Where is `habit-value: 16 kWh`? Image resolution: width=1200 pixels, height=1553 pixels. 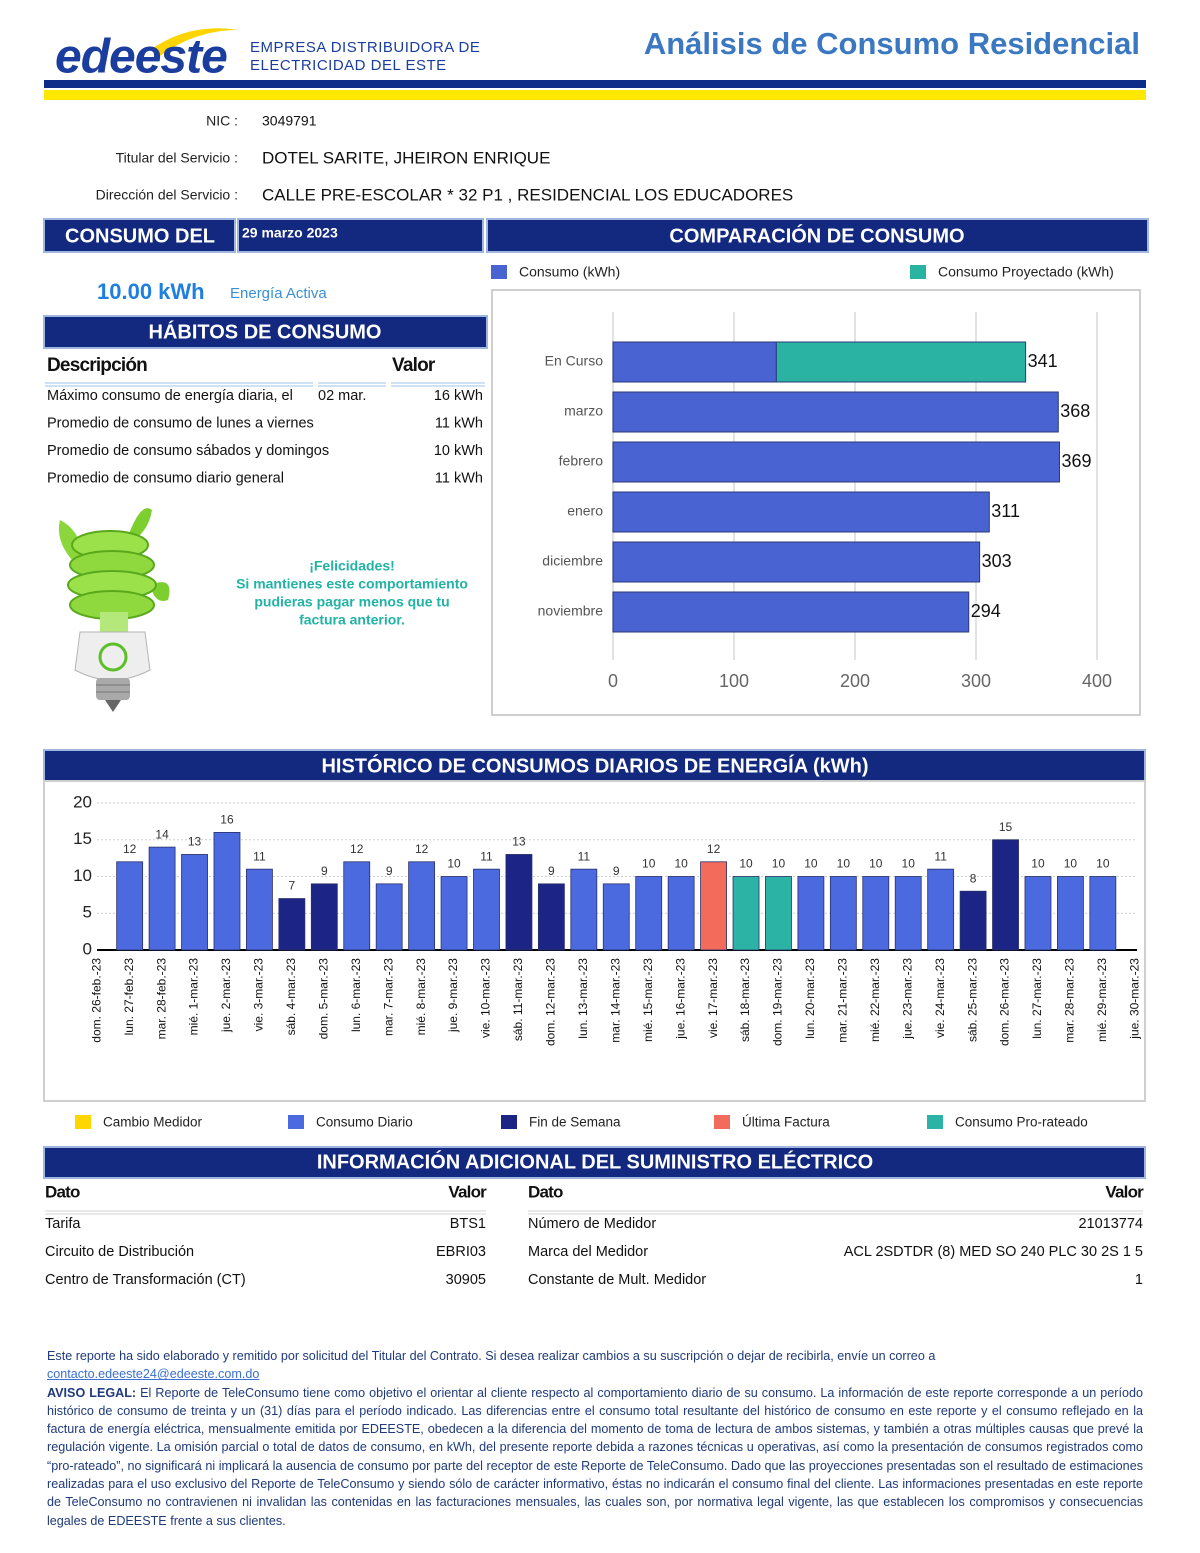
habit-value: 16 kWh is located at coordinates (458, 396).